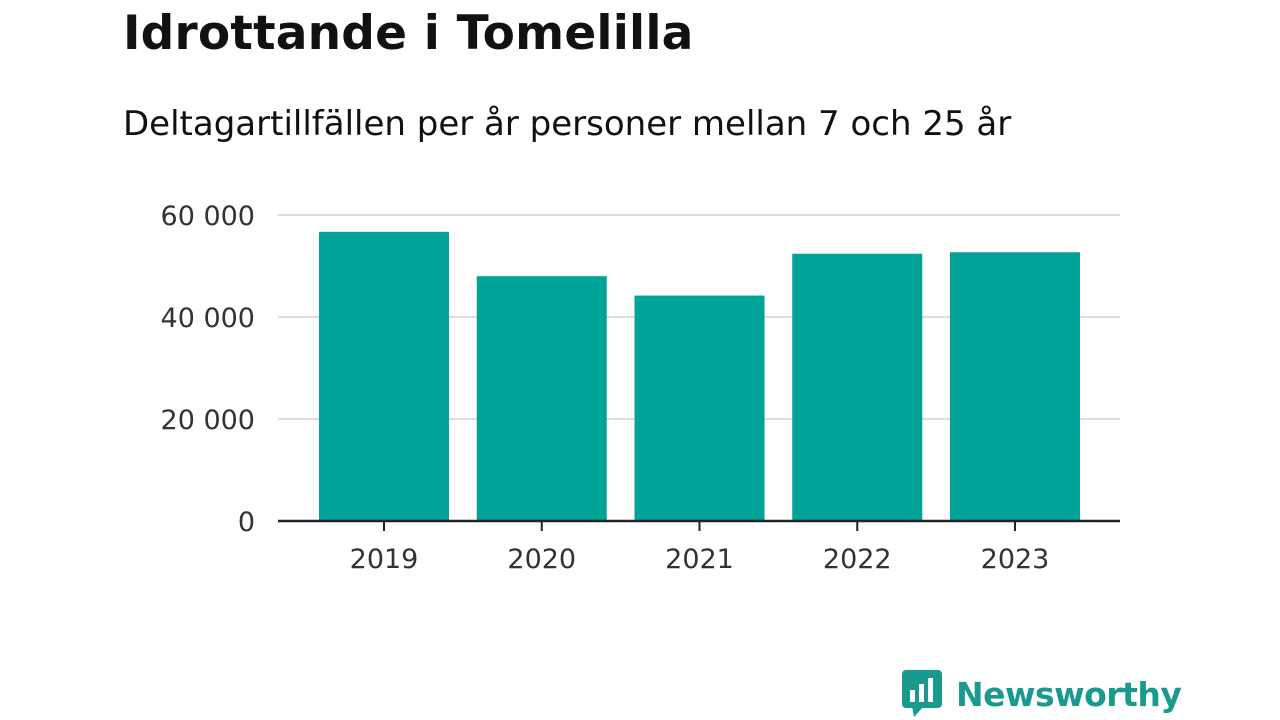  Describe the element at coordinates (1015, 387) in the screenshot. I see `bar-2023` at that location.